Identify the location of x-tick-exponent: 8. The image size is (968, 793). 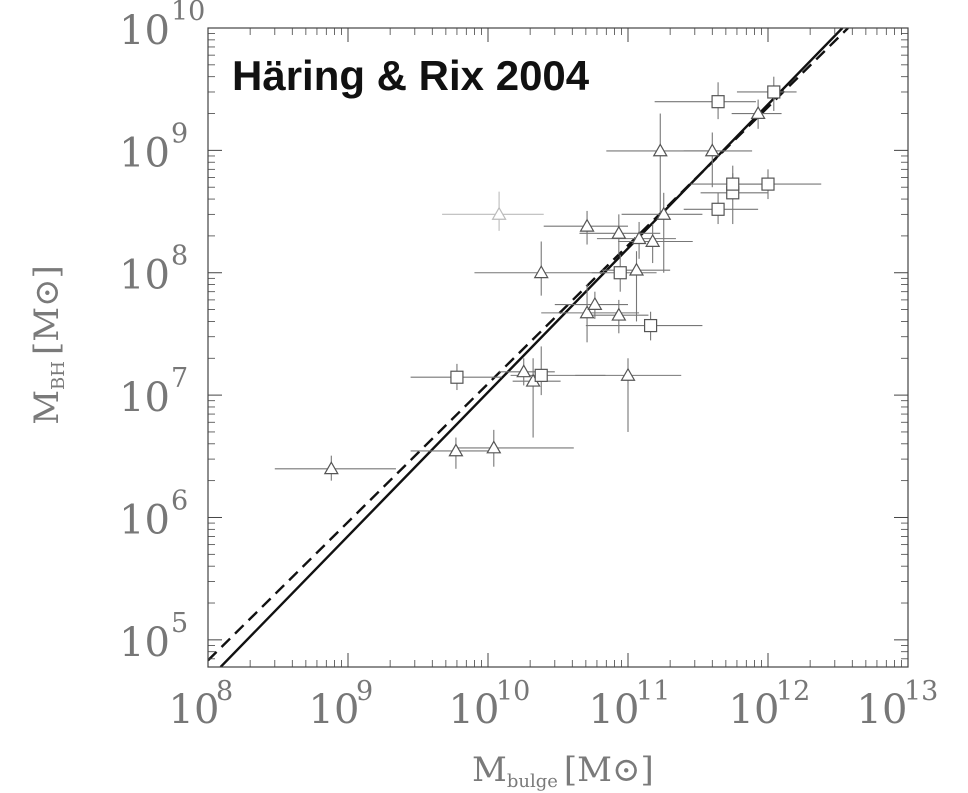
(224, 691).